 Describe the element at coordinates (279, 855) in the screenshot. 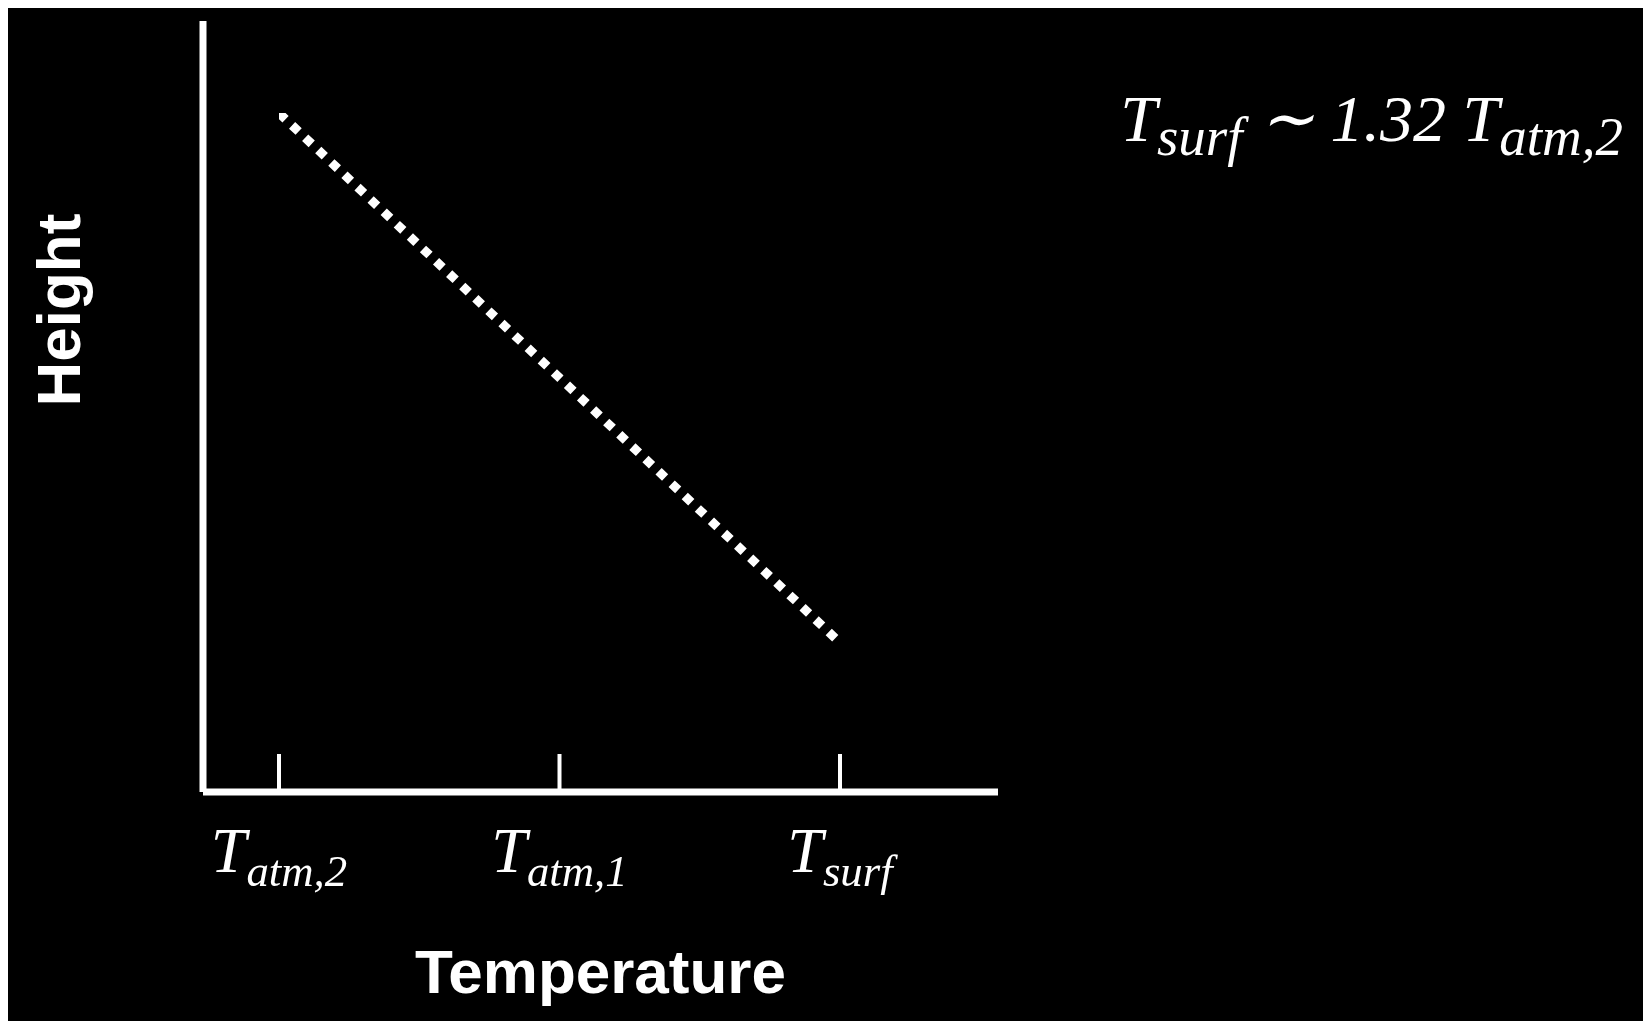

I see `x-tick-label: T$_{atm,2}$` at that location.